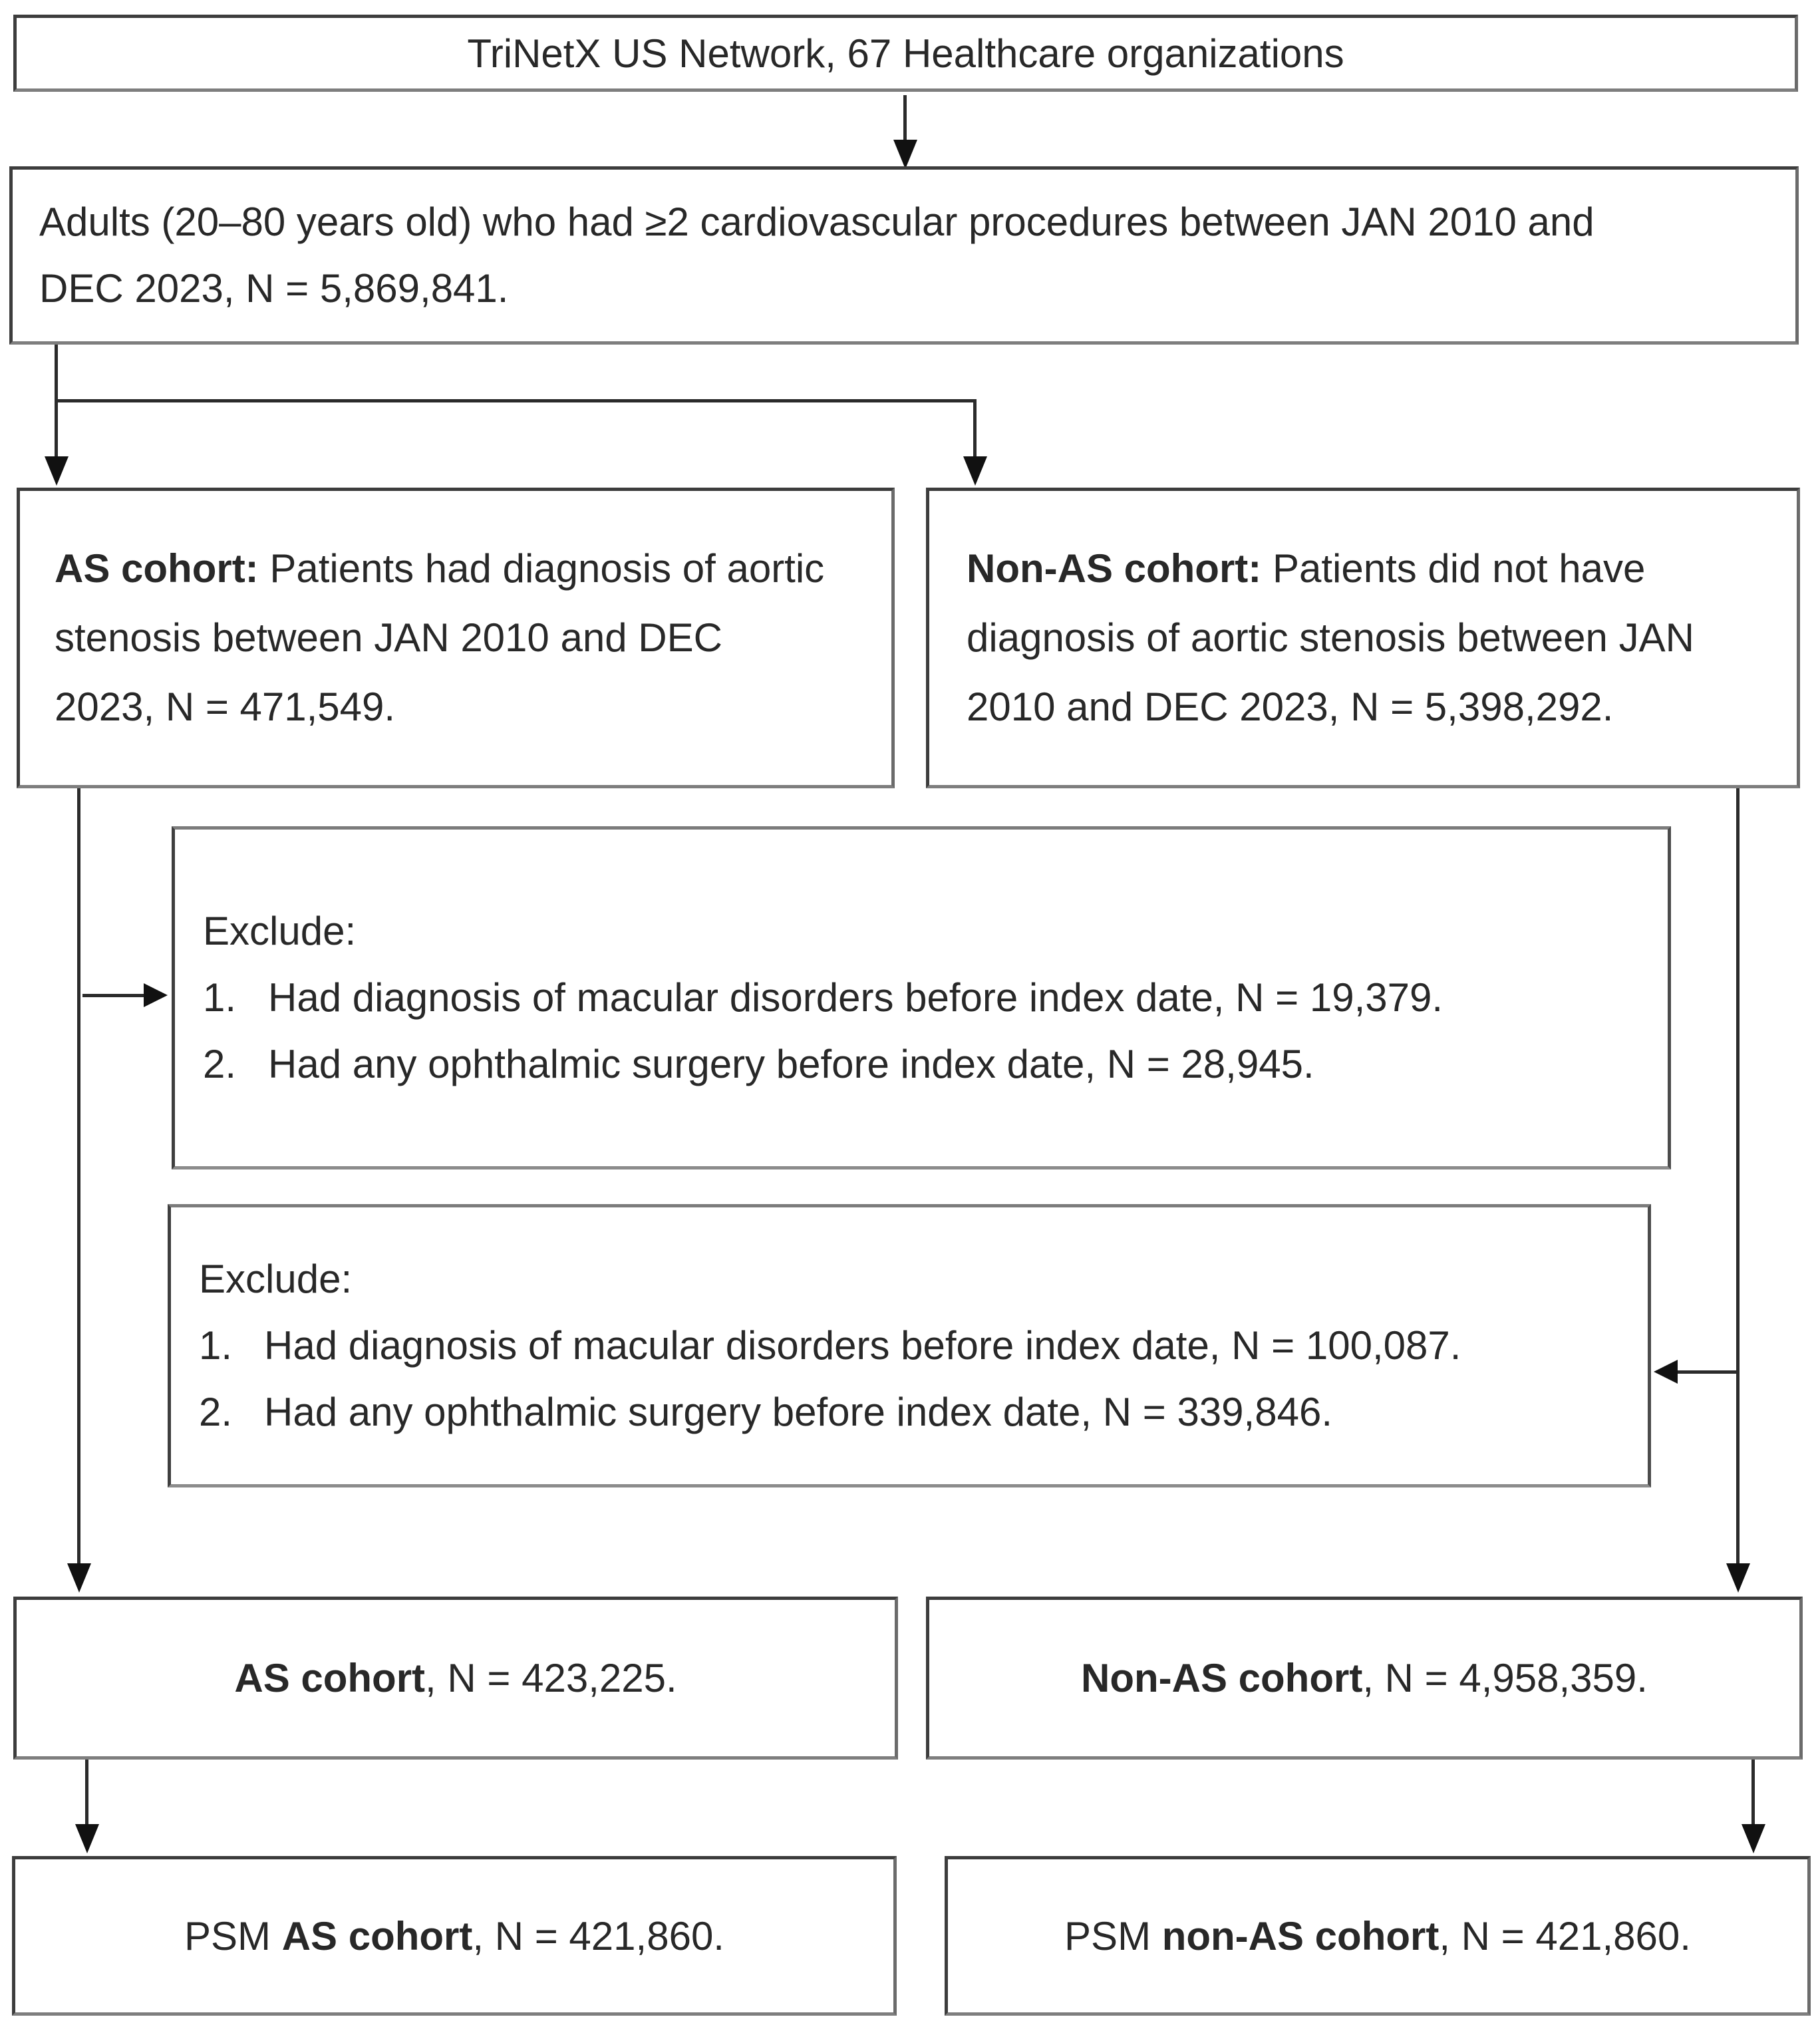 The height and width of the screenshot is (2023, 1820). I want to click on result-non-as-count: , N = 4,958,359., so click(1505, 1678).